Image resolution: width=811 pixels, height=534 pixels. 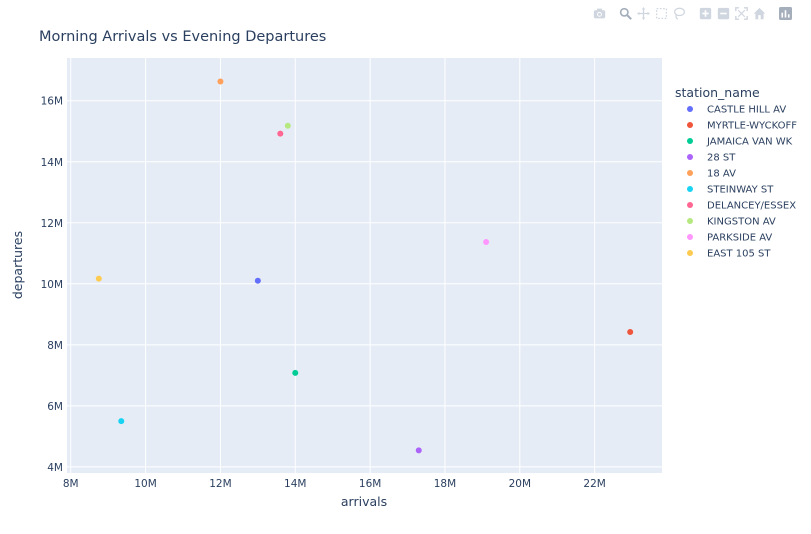 What do you see at coordinates (741, 13) in the screenshot?
I see `autoscale-icon` at bounding box center [741, 13].